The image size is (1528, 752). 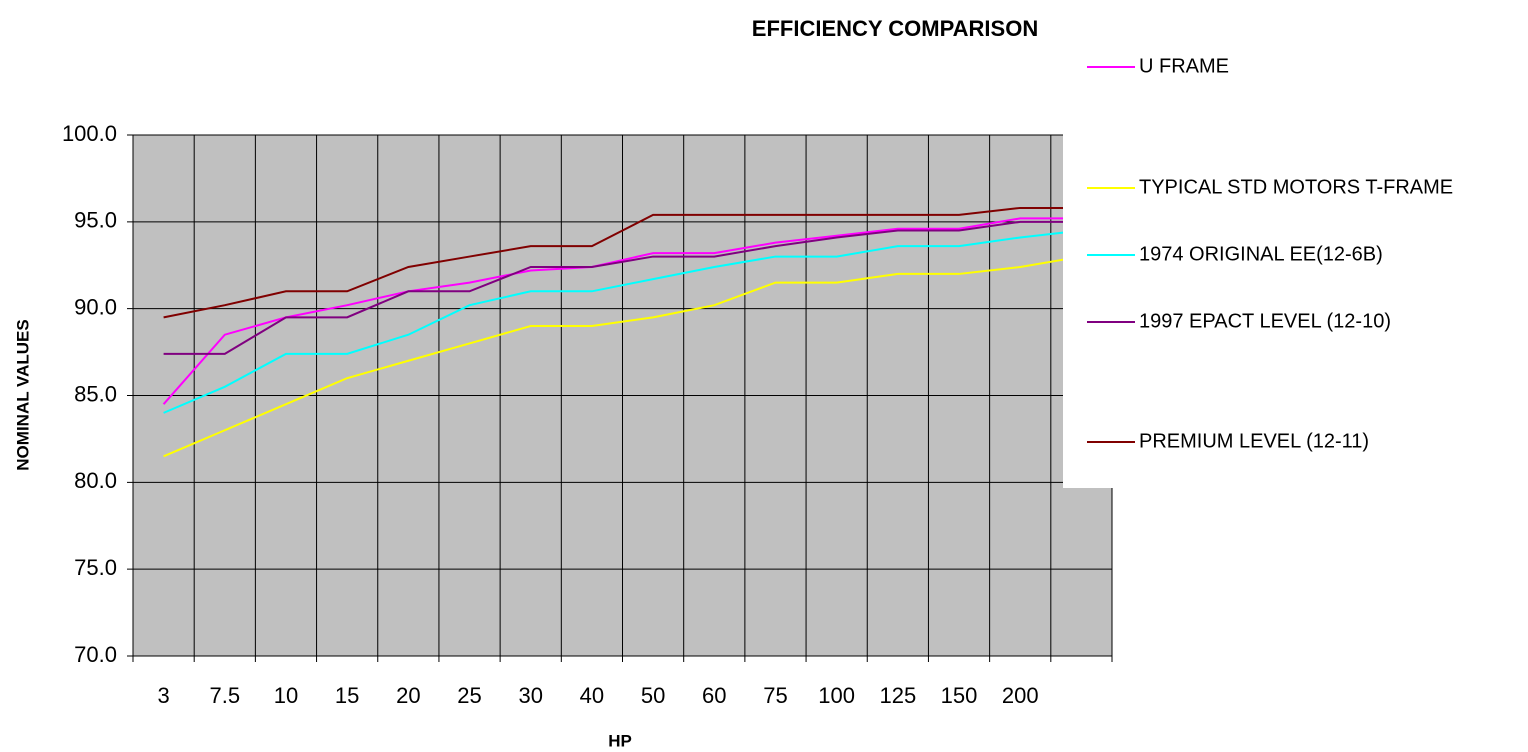 I want to click on x-axis-title: HP, so click(x=620, y=740).